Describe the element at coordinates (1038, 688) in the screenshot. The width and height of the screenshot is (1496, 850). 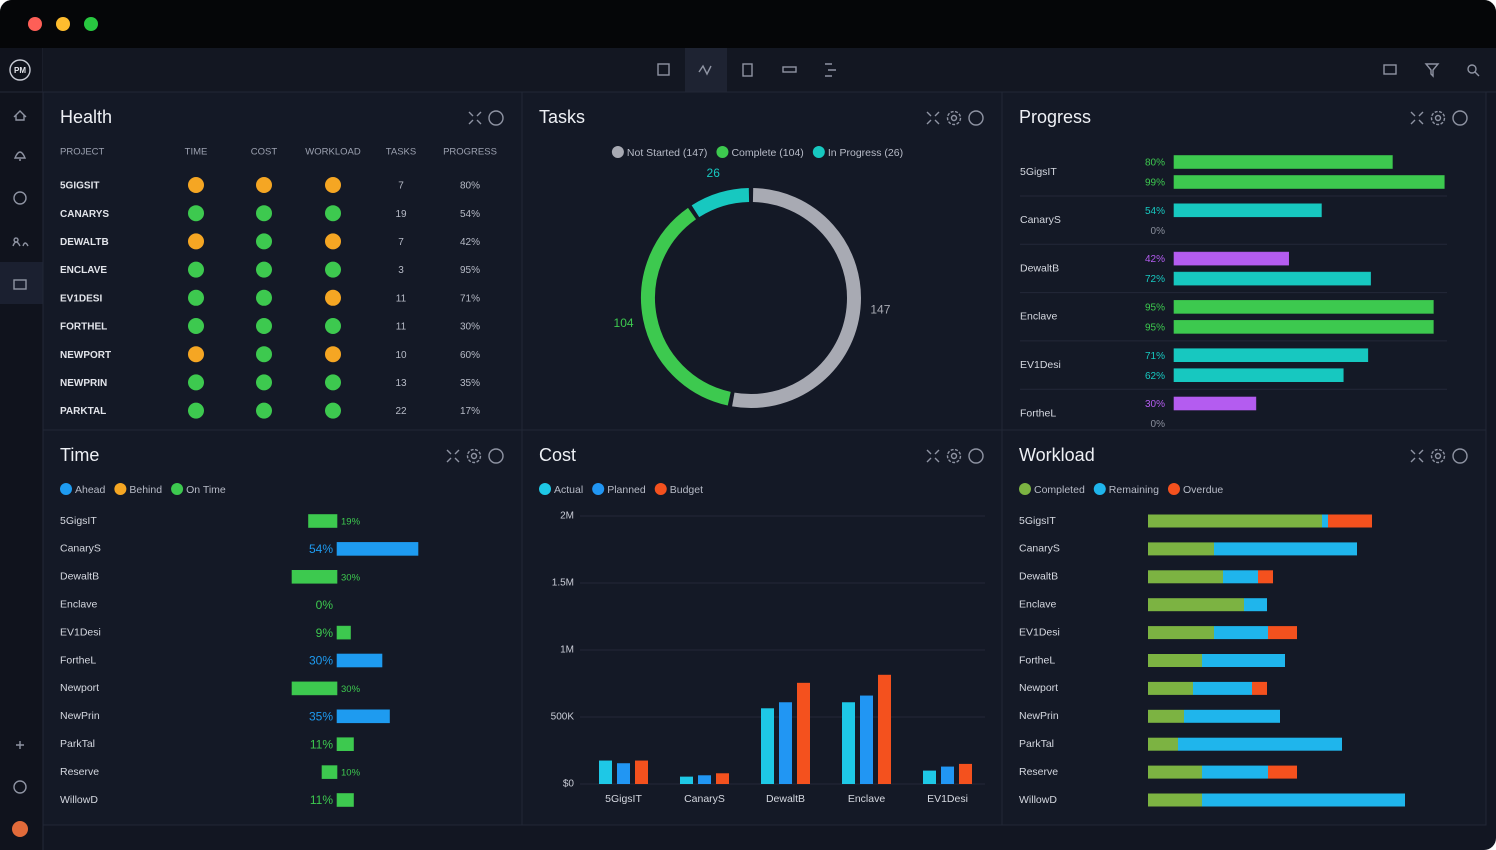
I see `category-label: Newport` at that location.